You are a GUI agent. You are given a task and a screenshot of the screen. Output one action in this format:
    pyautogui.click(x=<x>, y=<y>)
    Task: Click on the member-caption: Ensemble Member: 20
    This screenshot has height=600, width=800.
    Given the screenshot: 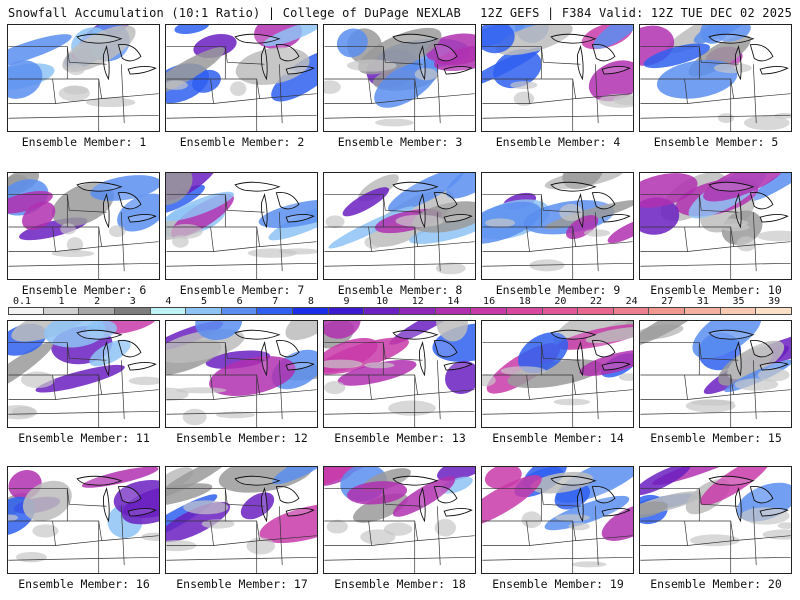 What is the action you would take?
    pyautogui.click(x=716, y=584)
    